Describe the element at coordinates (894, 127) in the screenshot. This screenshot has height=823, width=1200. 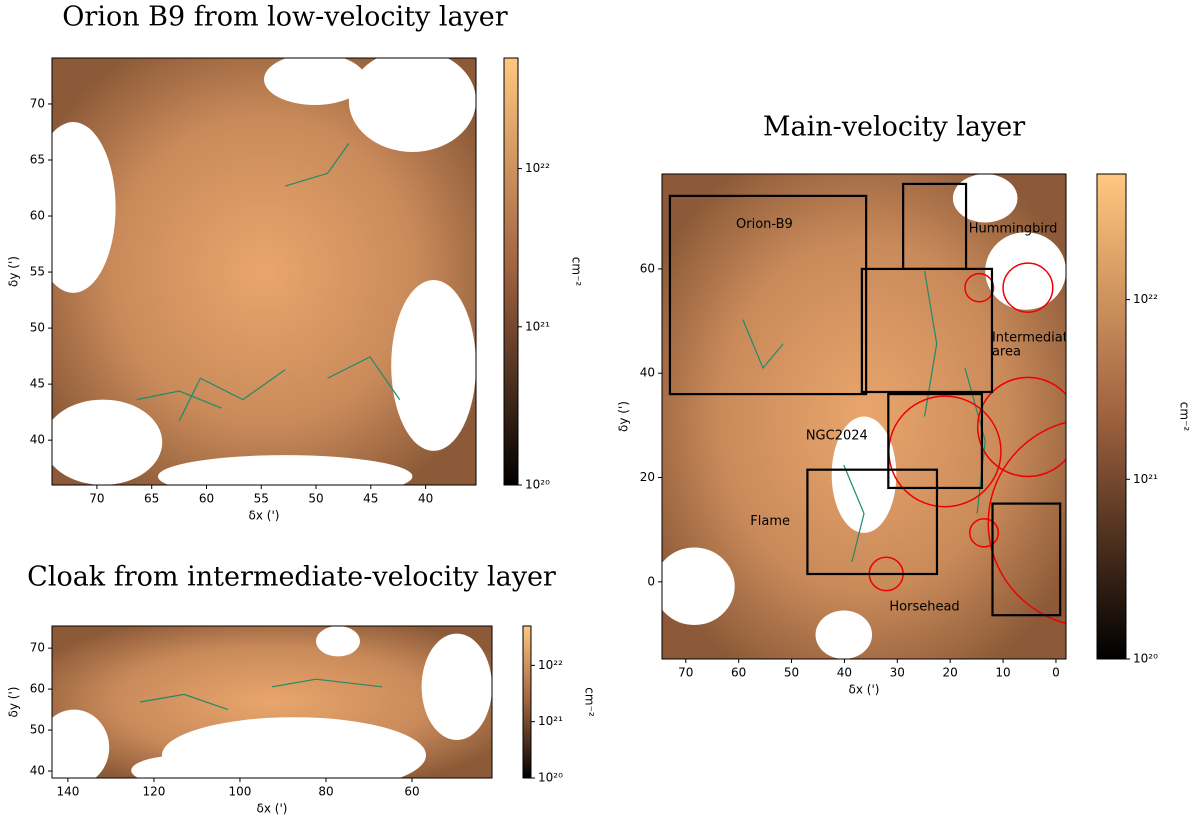
I see `title: Main-velocity layer` at that location.